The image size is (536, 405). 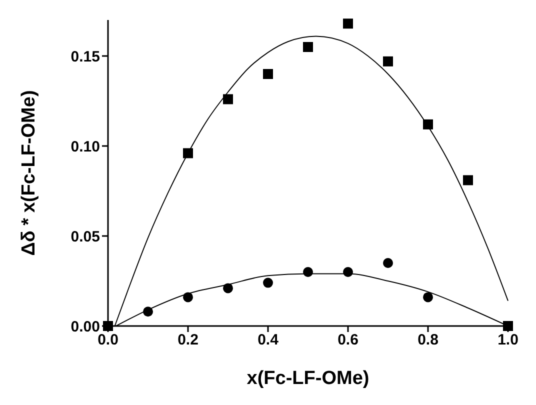 What do you see at coordinates (108, 340) in the screenshot?
I see `x-tick-label: 0.0` at bounding box center [108, 340].